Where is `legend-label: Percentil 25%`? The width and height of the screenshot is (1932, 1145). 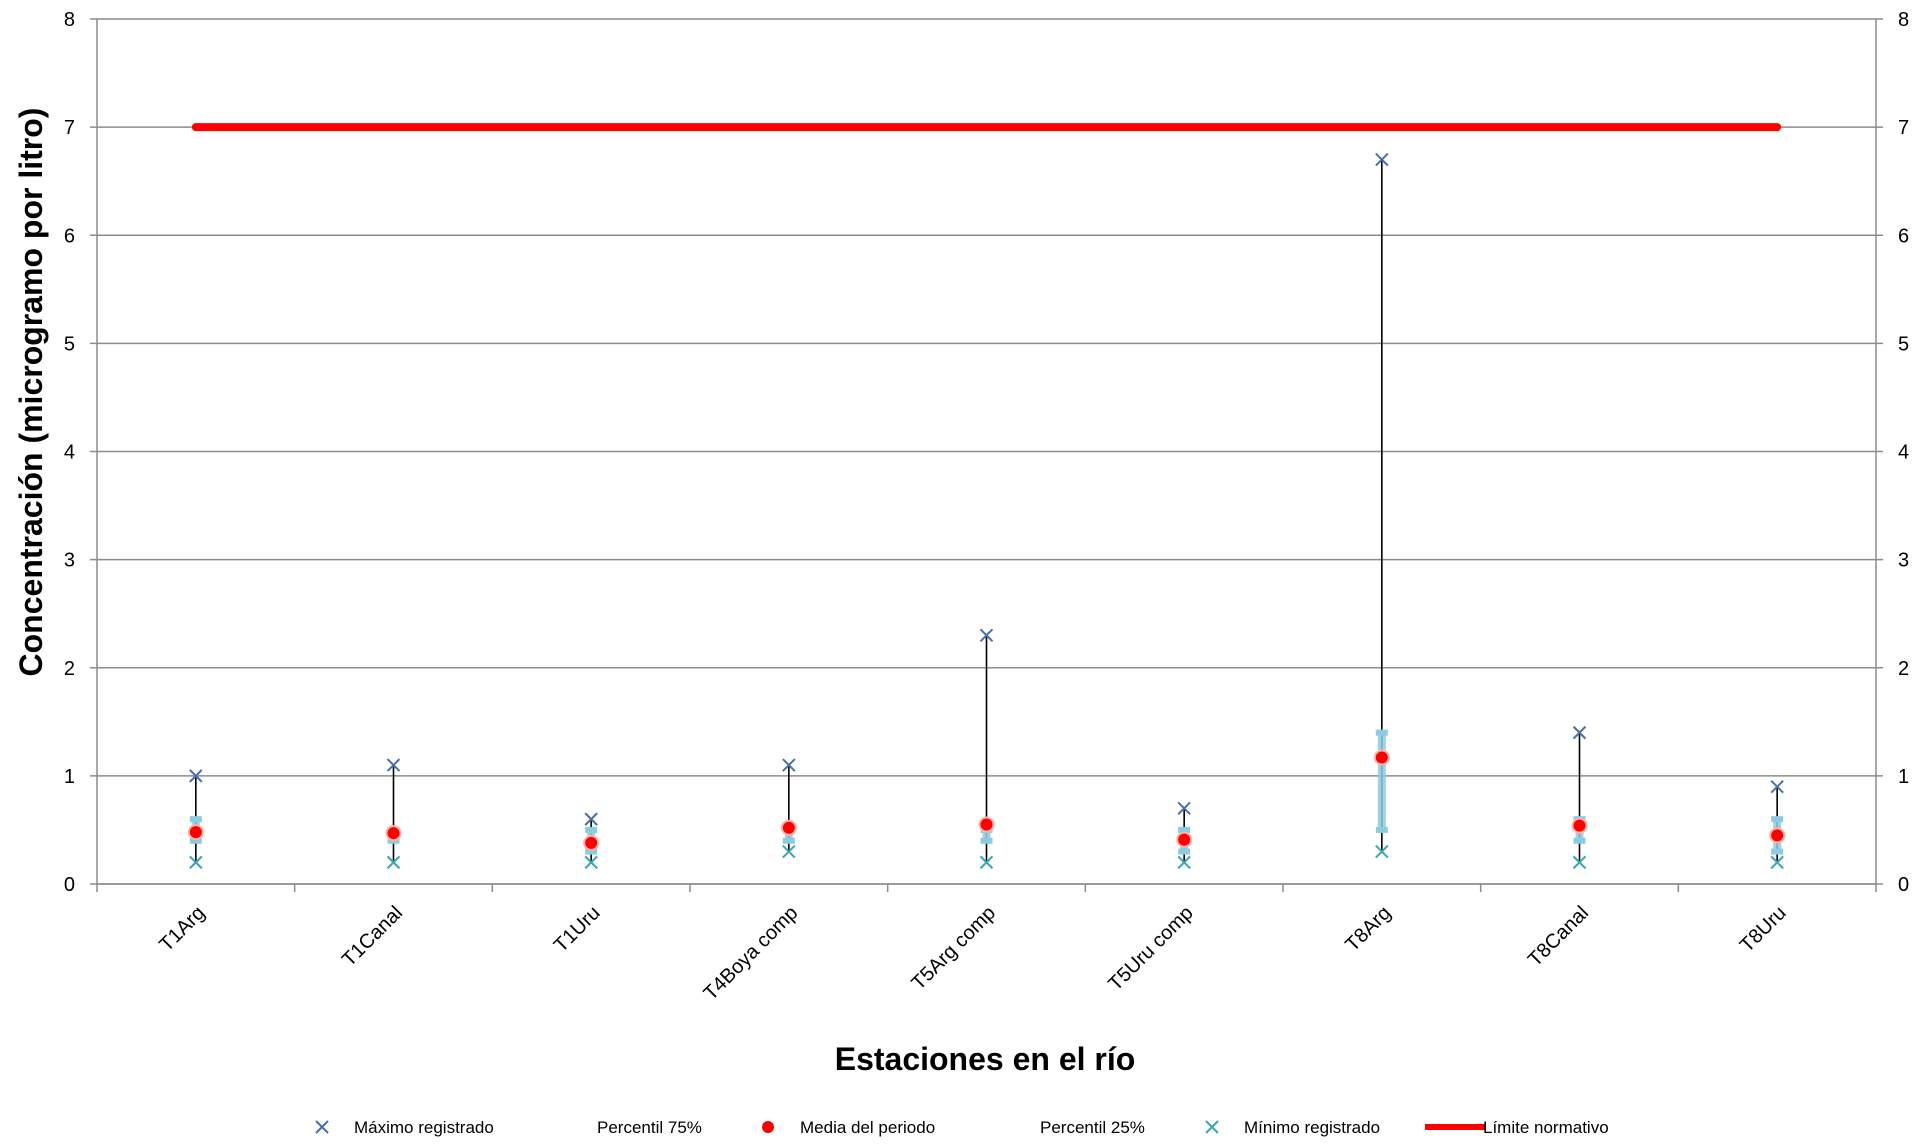
legend-label: Percentil 25% is located at coordinates (1092, 1127).